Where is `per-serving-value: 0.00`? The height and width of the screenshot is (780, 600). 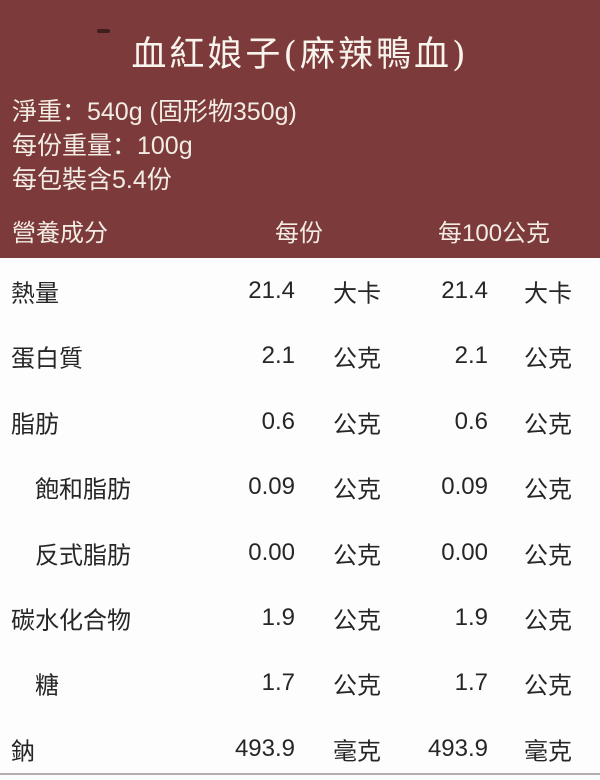 per-serving-value: 0.00 is located at coordinates (271, 552).